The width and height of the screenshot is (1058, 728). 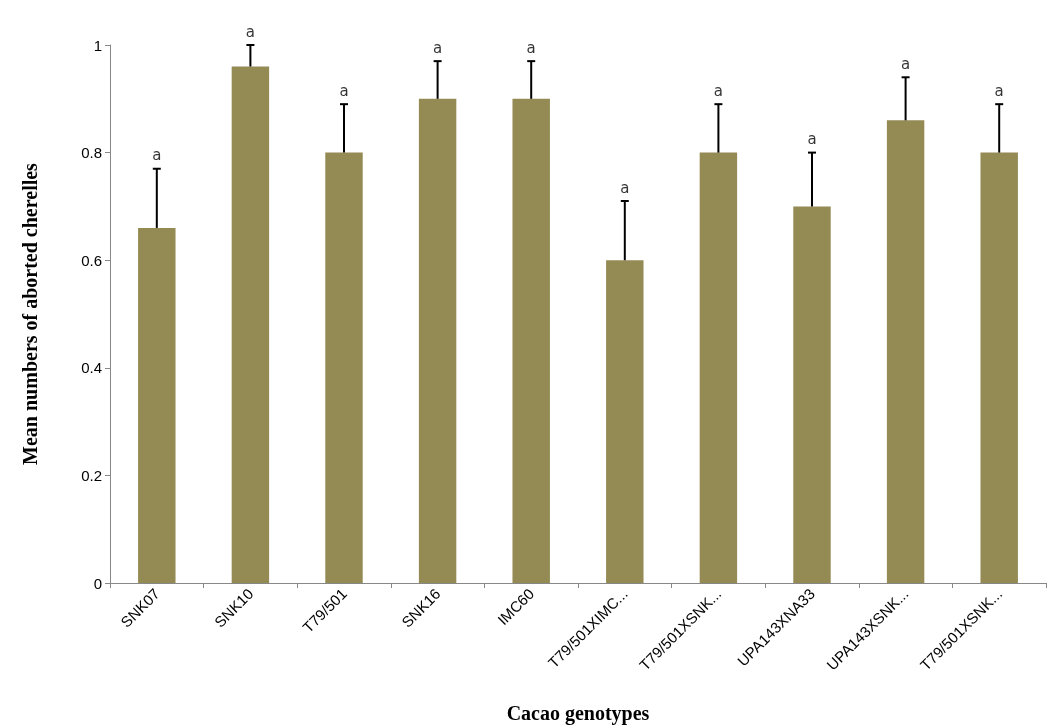 What do you see at coordinates (30, 313) in the screenshot?
I see `y-axis-title: Mean numbers of aborted cherelles` at bounding box center [30, 313].